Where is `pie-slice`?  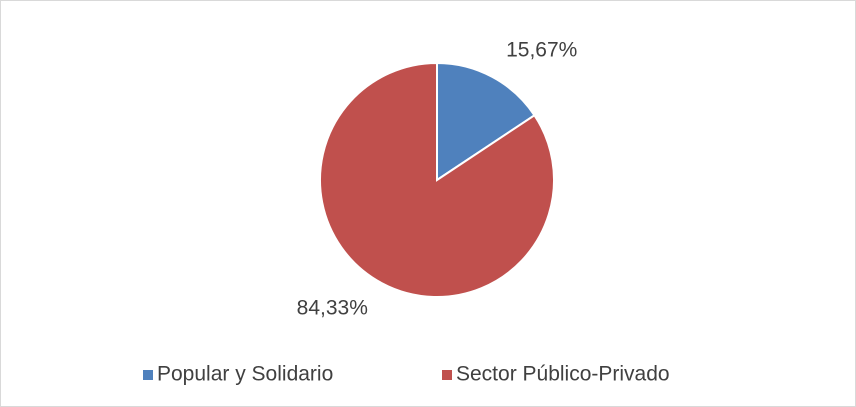
pie-slice is located at coordinates (486, 121).